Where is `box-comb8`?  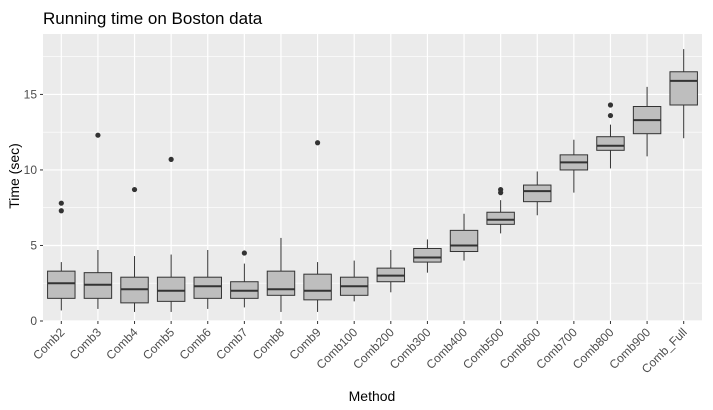
box-comb8 is located at coordinates (281, 274).